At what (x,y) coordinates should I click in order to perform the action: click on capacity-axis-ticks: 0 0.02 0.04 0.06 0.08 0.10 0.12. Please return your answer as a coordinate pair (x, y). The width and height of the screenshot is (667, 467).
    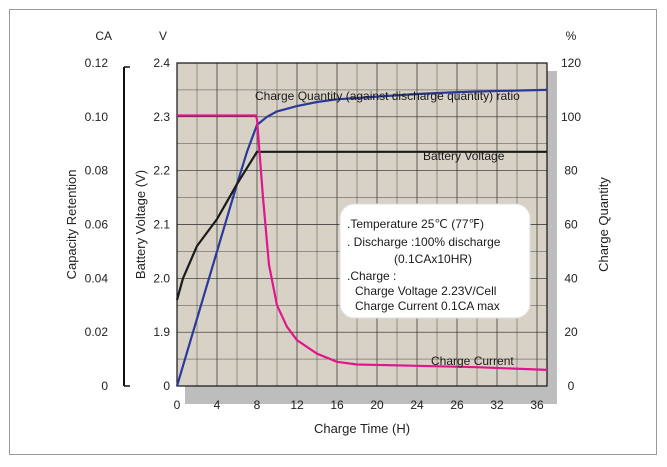
    Looking at the image, I should click on (107, 224).